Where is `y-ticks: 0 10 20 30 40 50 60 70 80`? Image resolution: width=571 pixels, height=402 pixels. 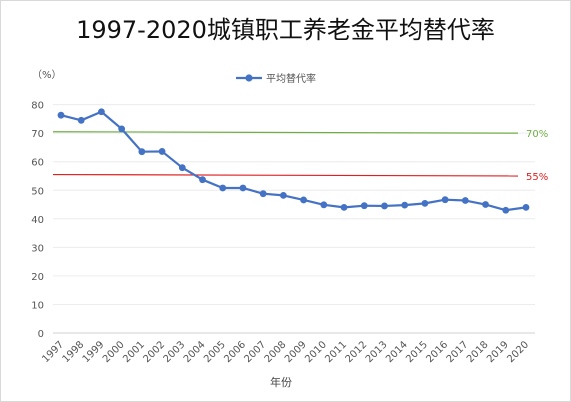 y-ticks: 0 10 20 30 40 50 60 70 80 is located at coordinates (37, 220).